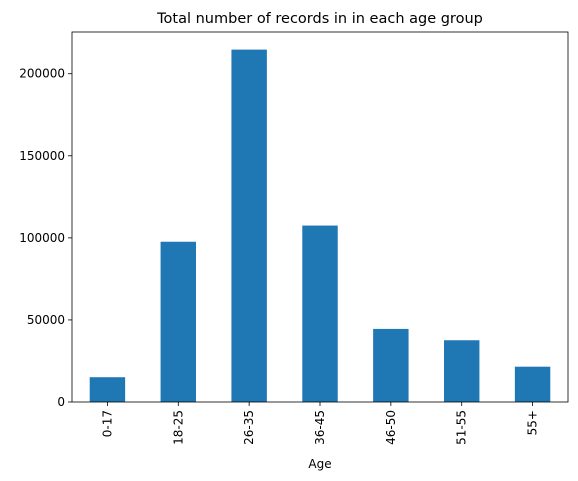 The width and height of the screenshot is (578, 481). What do you see at coordinates (391, 427) in the screenshot?
I see `x-tick-label: 46-50` at bounding box center [391, 427].